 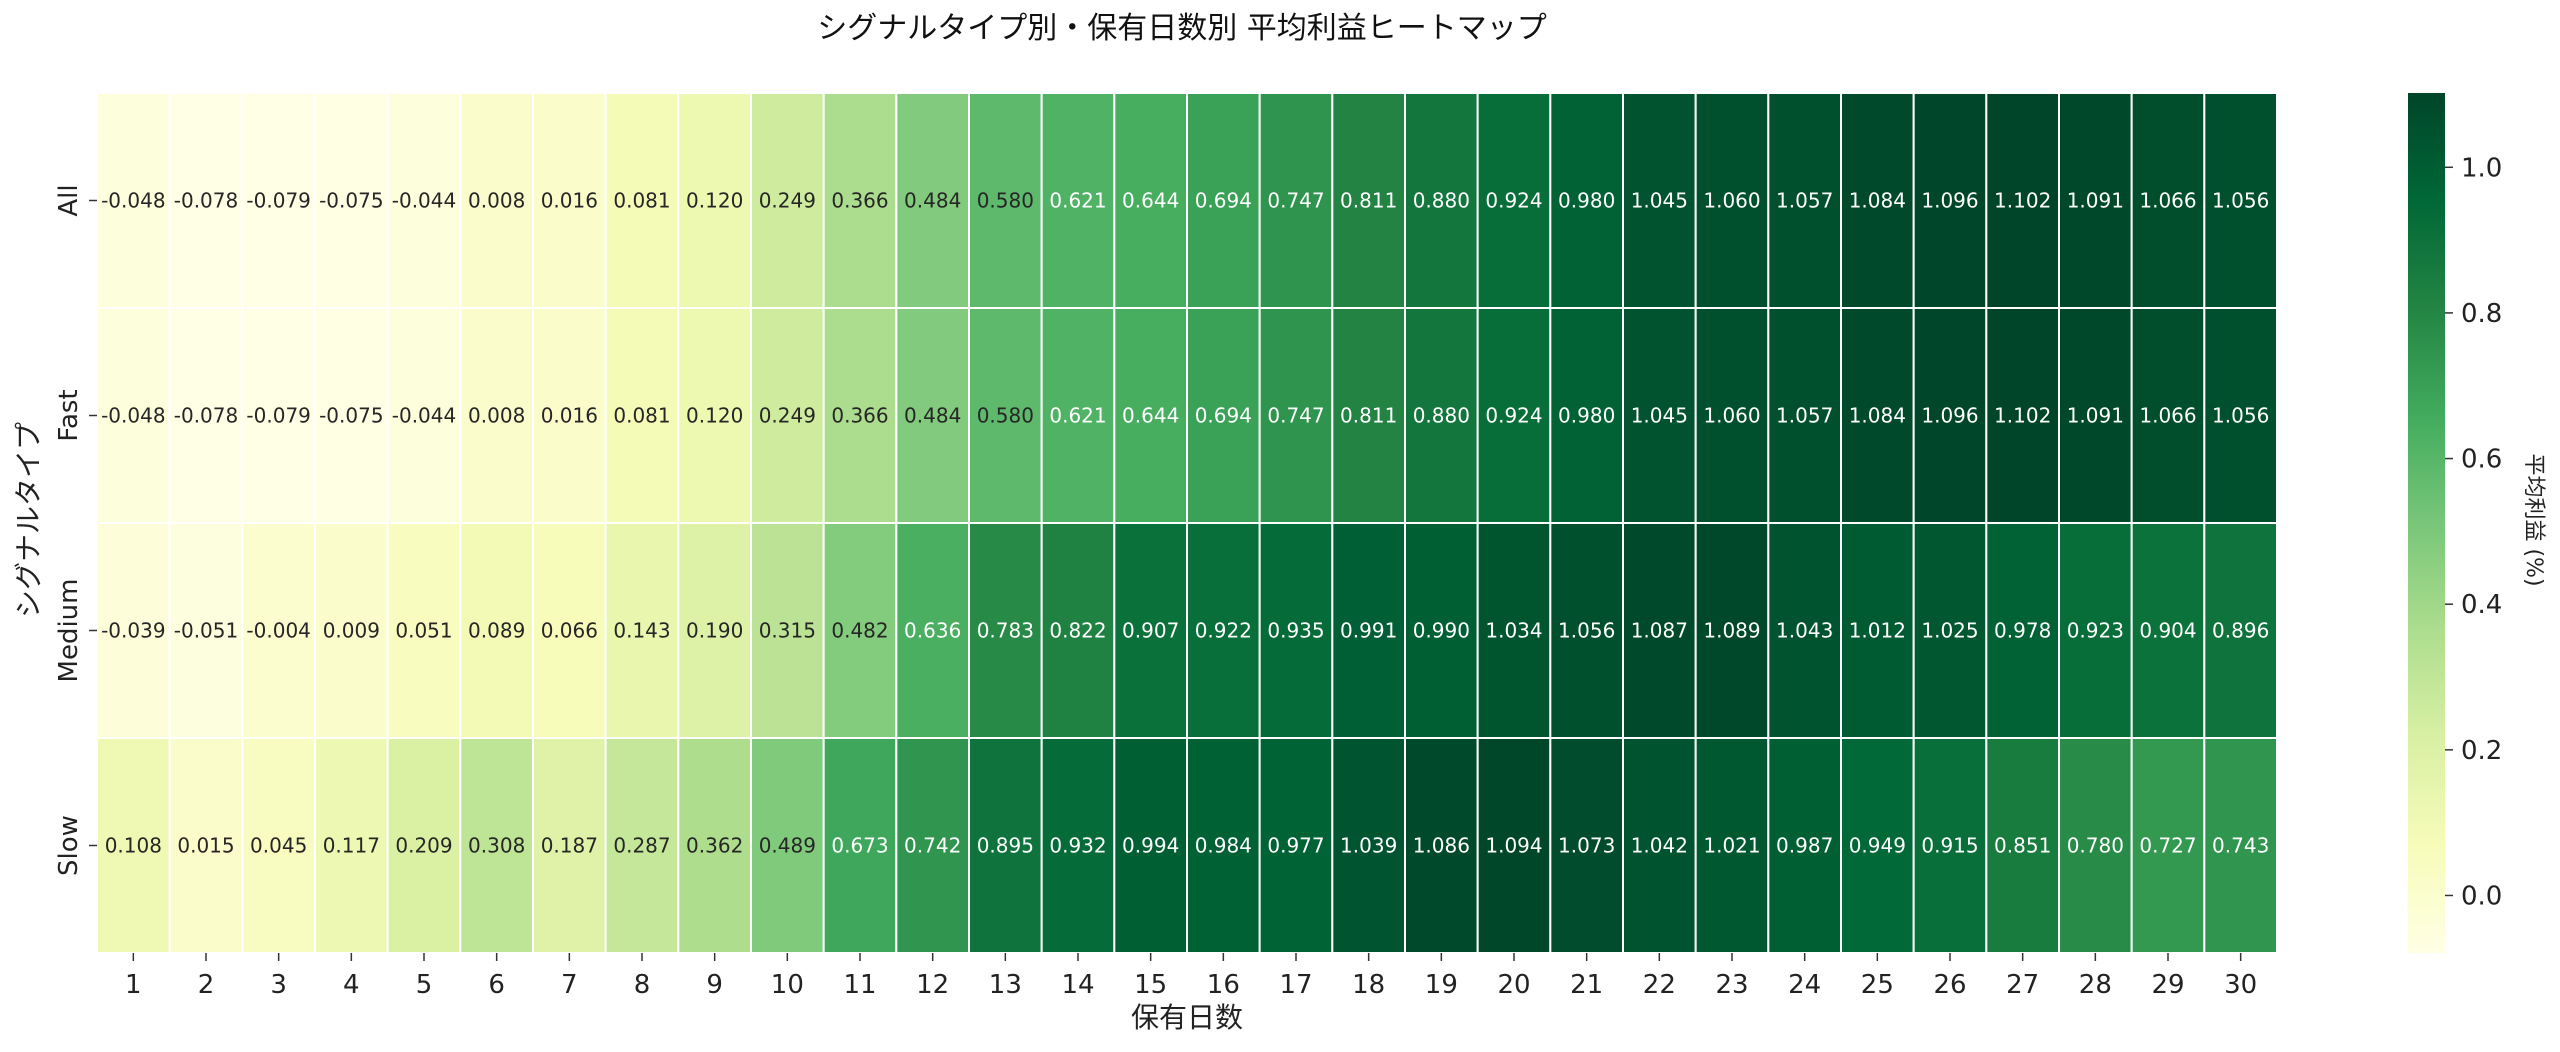 I want to click on x-tick-label: 11, so click(x=859, y=985).